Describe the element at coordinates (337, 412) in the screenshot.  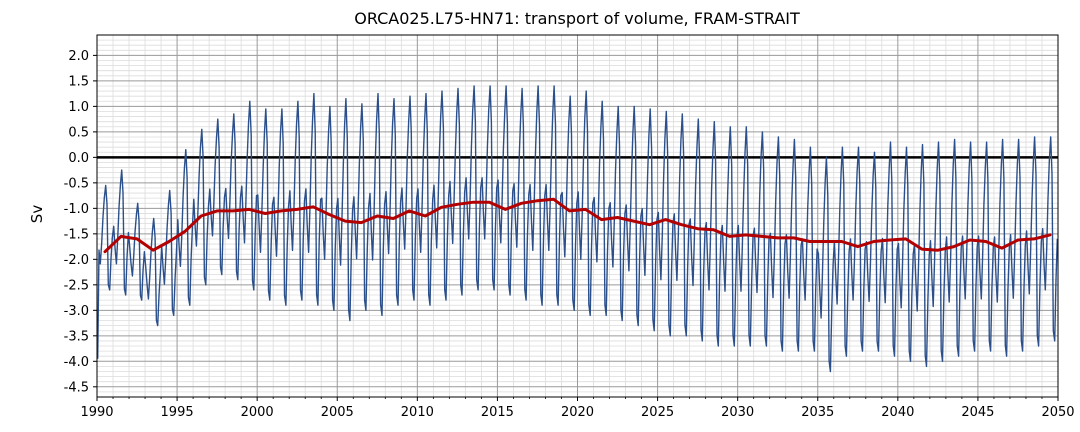
I see `x-tick-label: 2005` at that location.